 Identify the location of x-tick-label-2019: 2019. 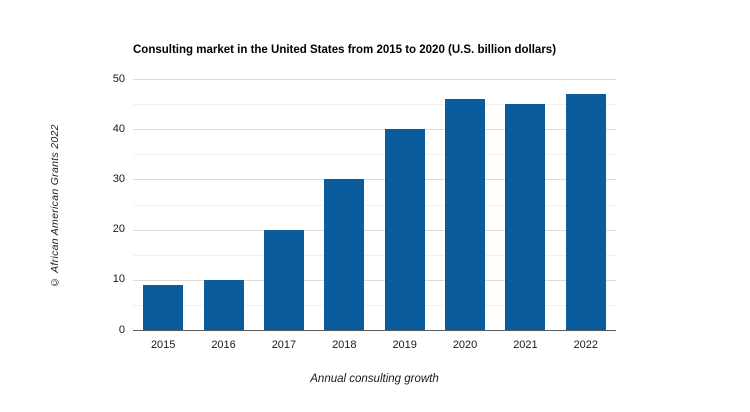
(404, 345).